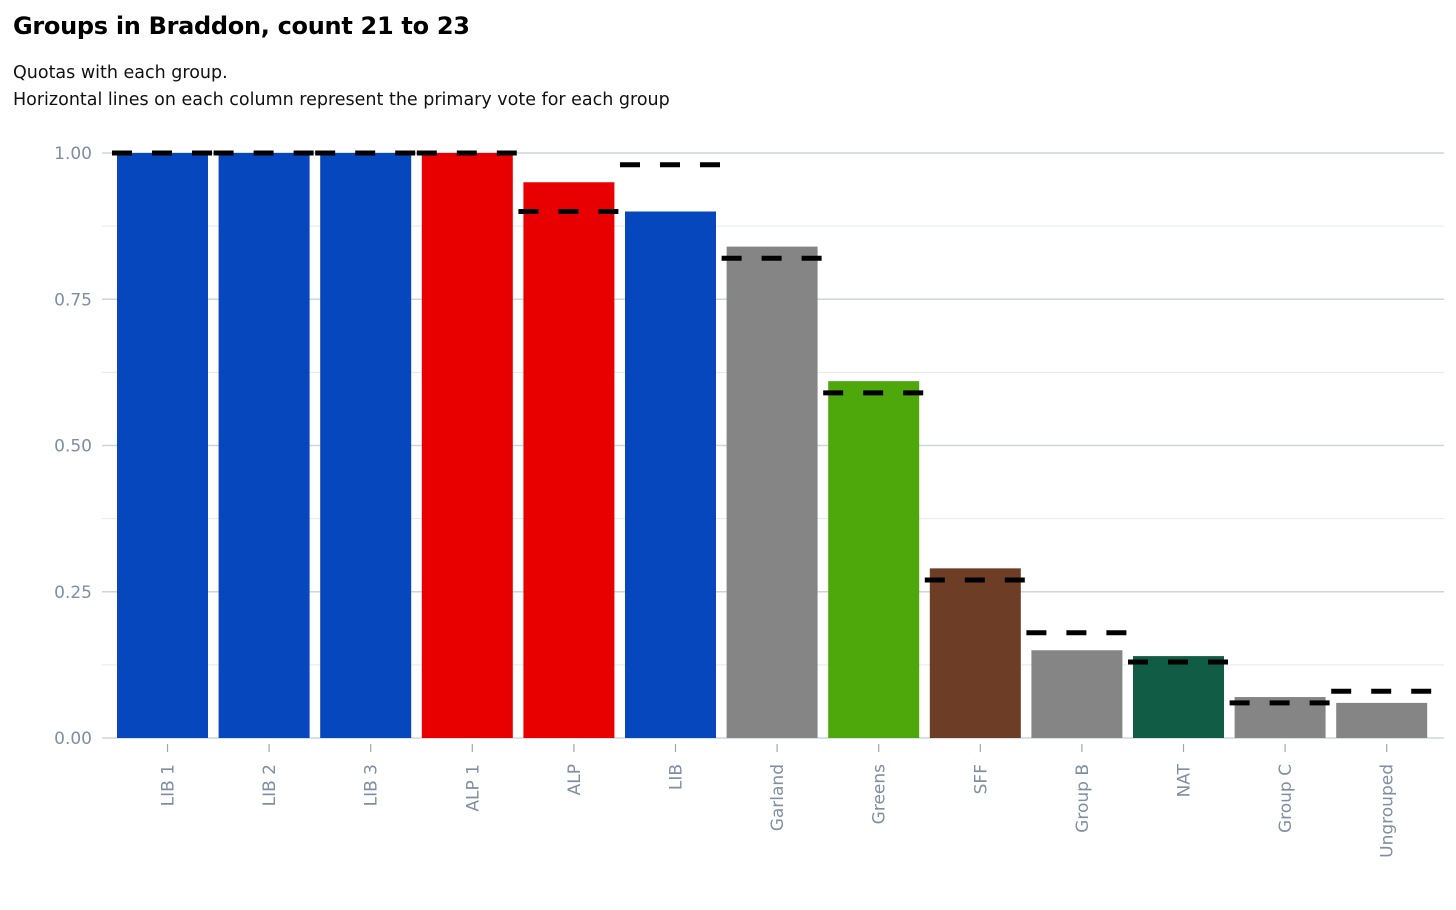 The height and width of the screenshot is (910, 1456). I want to click on subtitle-line-1: Quotas with each group., so click(120, 73).